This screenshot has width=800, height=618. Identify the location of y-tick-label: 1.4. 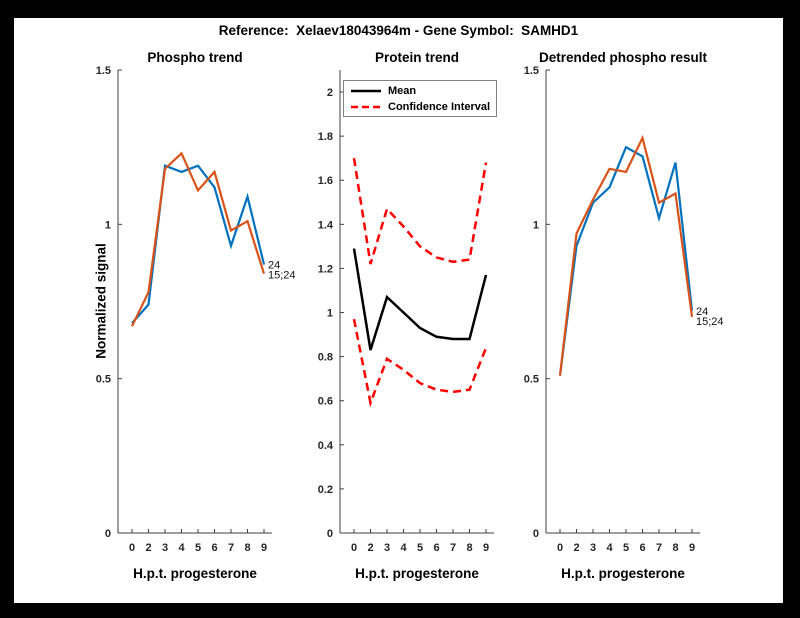
(326, 225).